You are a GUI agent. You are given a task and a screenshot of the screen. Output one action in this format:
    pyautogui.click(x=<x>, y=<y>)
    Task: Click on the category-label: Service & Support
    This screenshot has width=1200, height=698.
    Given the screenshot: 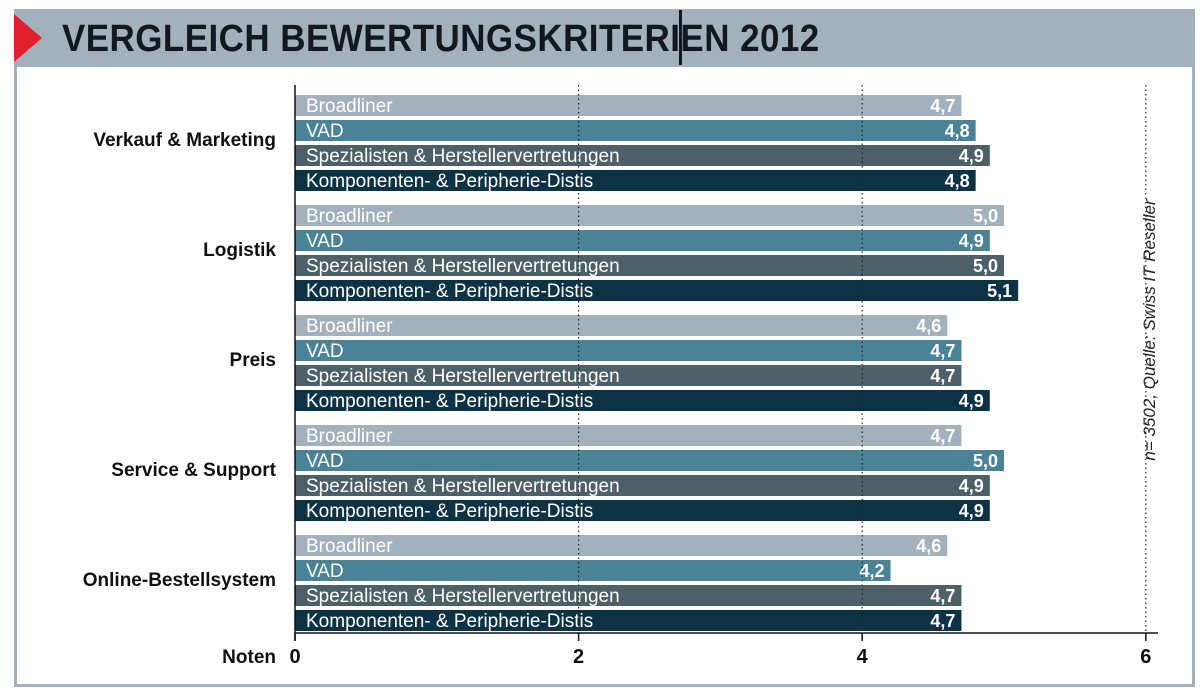 What is the action you would take?
    pyautogui.click(x=193, y=470)
    